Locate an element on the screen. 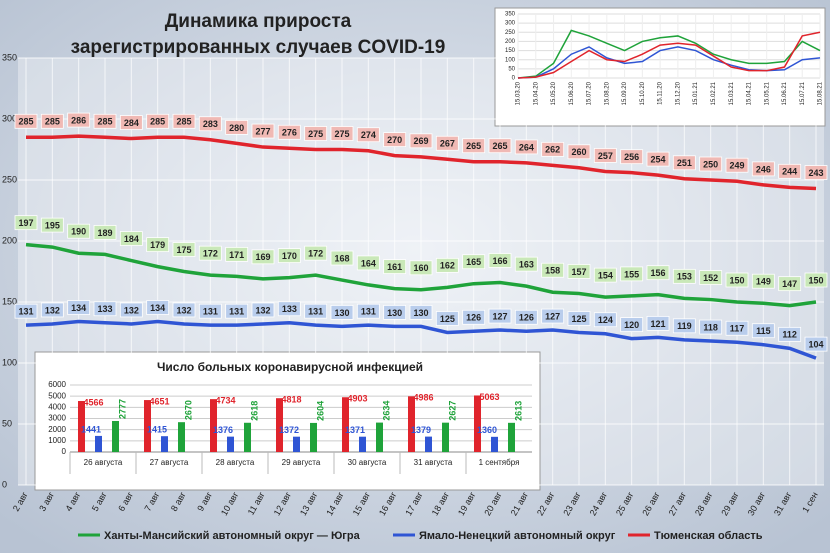 The height and width of the screenshot is (553, 830). data-label: 152 is located at coordinates (710, 278).